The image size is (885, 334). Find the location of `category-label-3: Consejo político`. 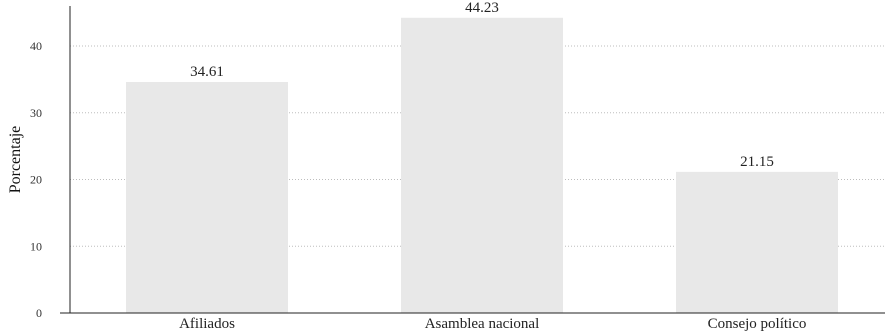

category-label-3: Consejo político is located at coordinates (757, 324).